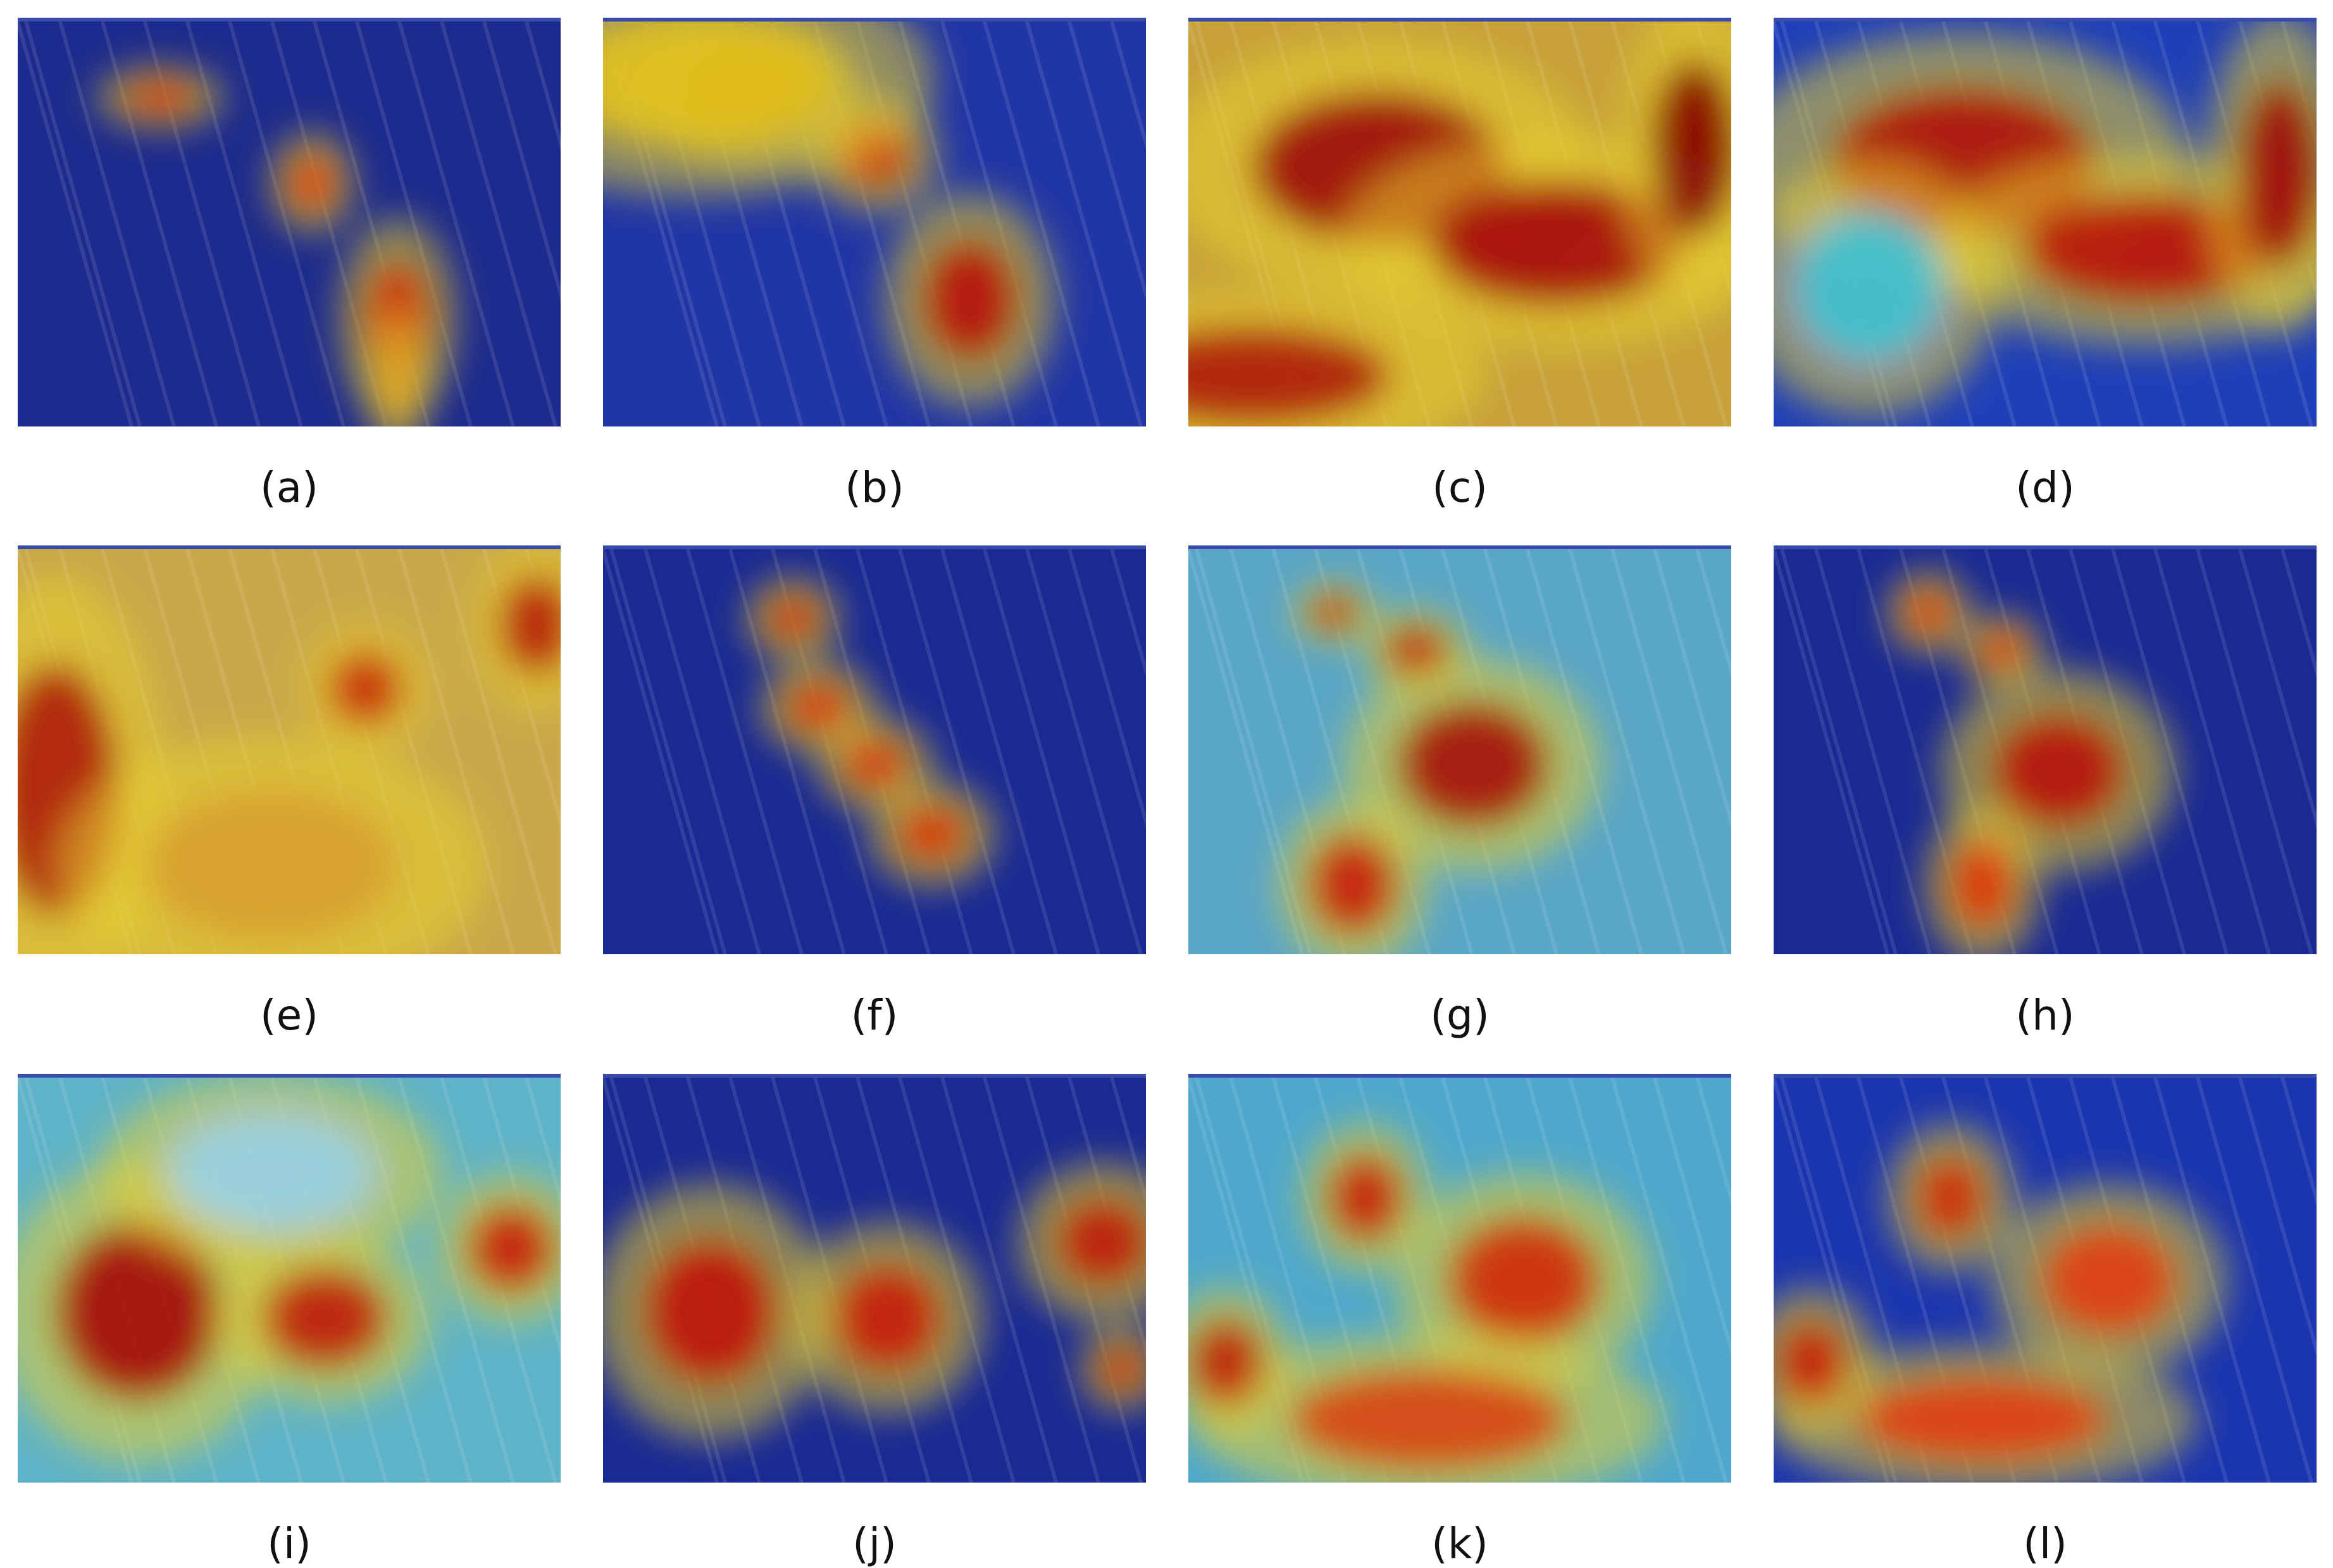 This screenshot has width=2333, height=1568. I want to click on heatmap-panel-e, so click(289, 749).